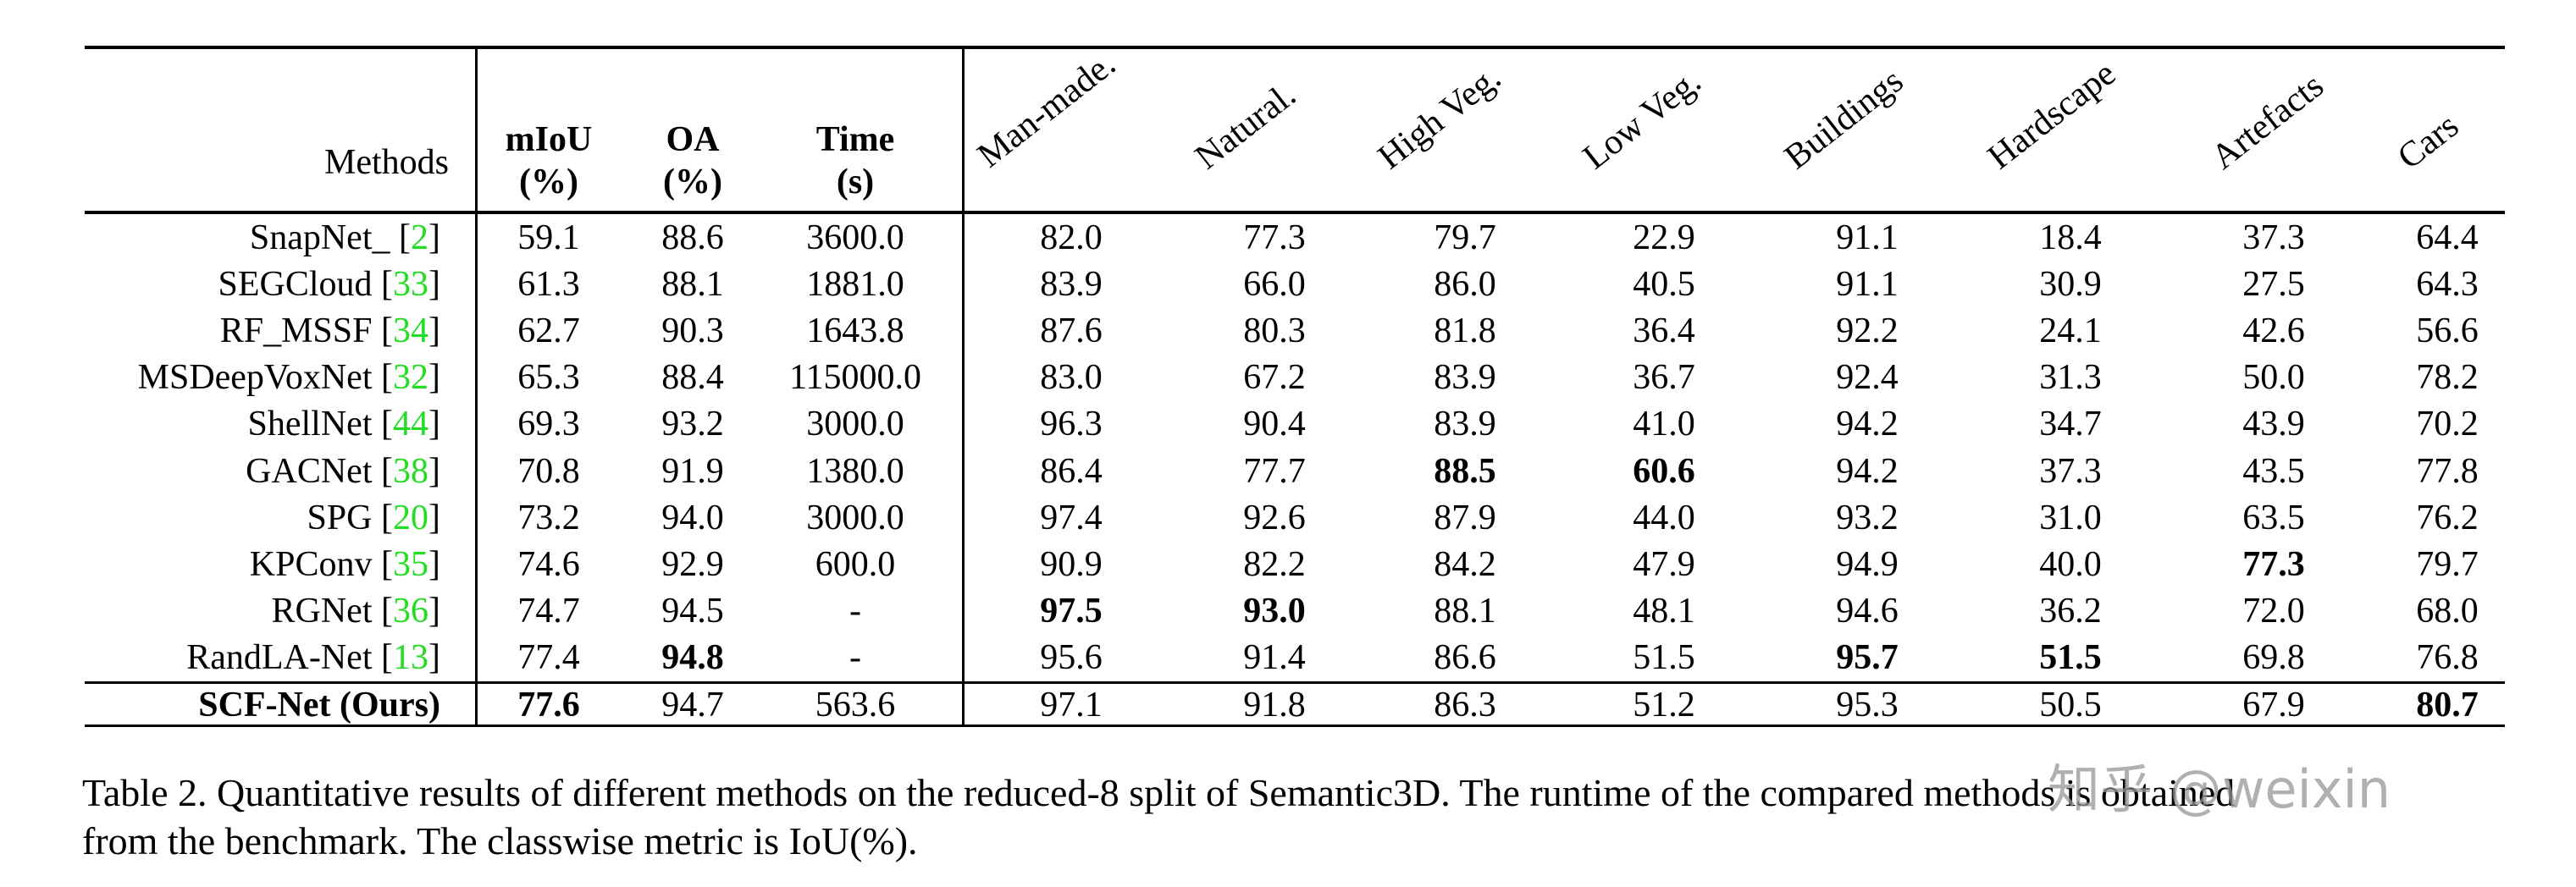 The height and width of the screenshot is (887, 2576). I want to click on header-time: Time (s), so click(856, 160).